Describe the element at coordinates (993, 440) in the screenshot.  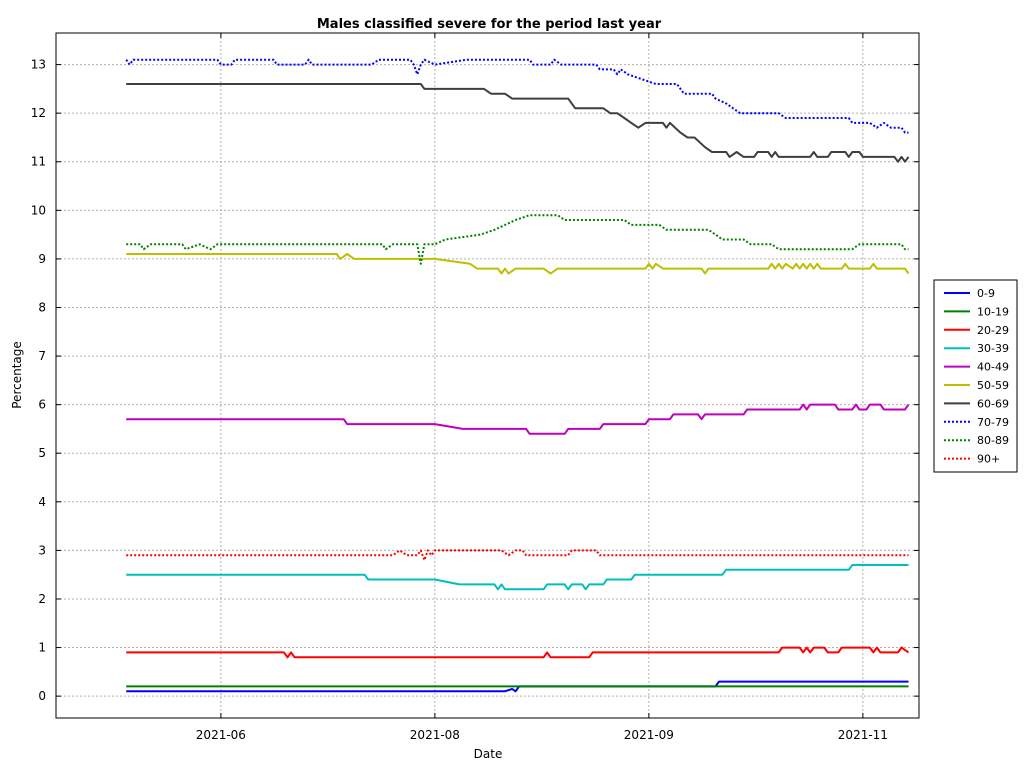
I see `legend-label: 80-89` at that location.